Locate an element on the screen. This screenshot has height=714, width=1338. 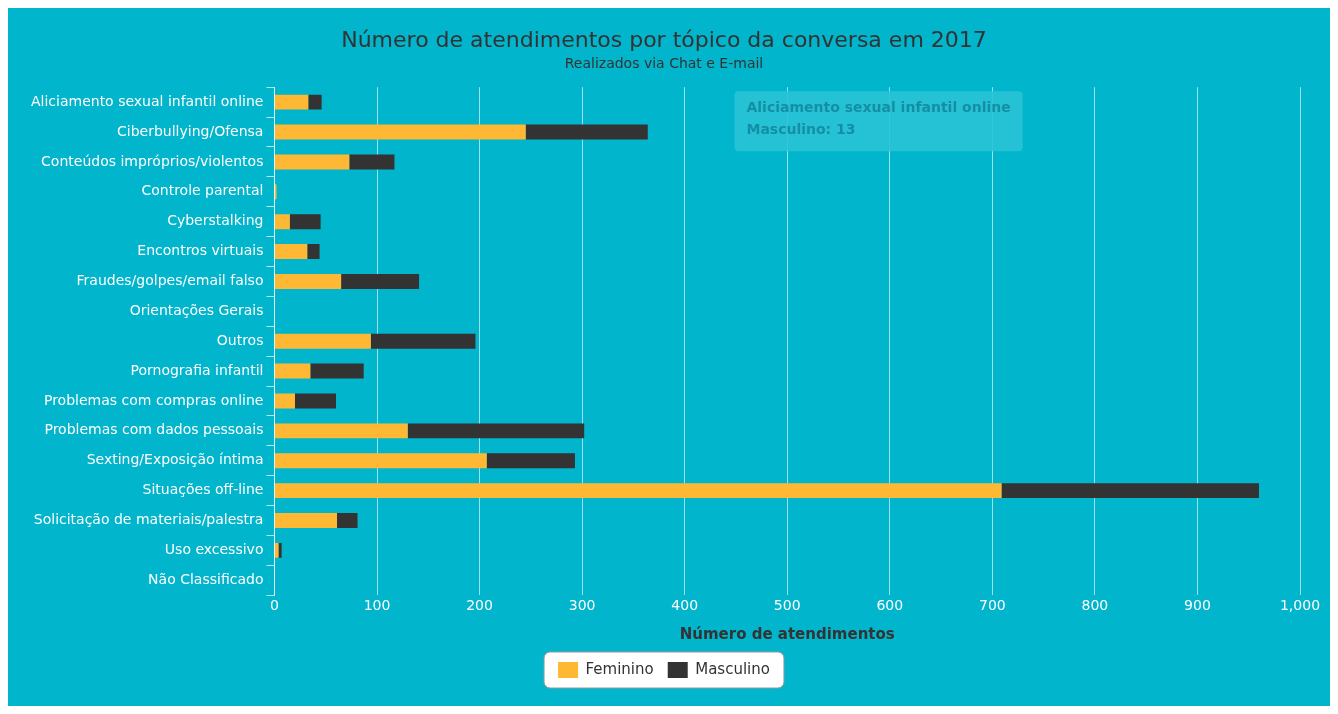
chart-title: Número de atendimentos por tópico da conversa em 2017 is located at coordinates (664, 39).